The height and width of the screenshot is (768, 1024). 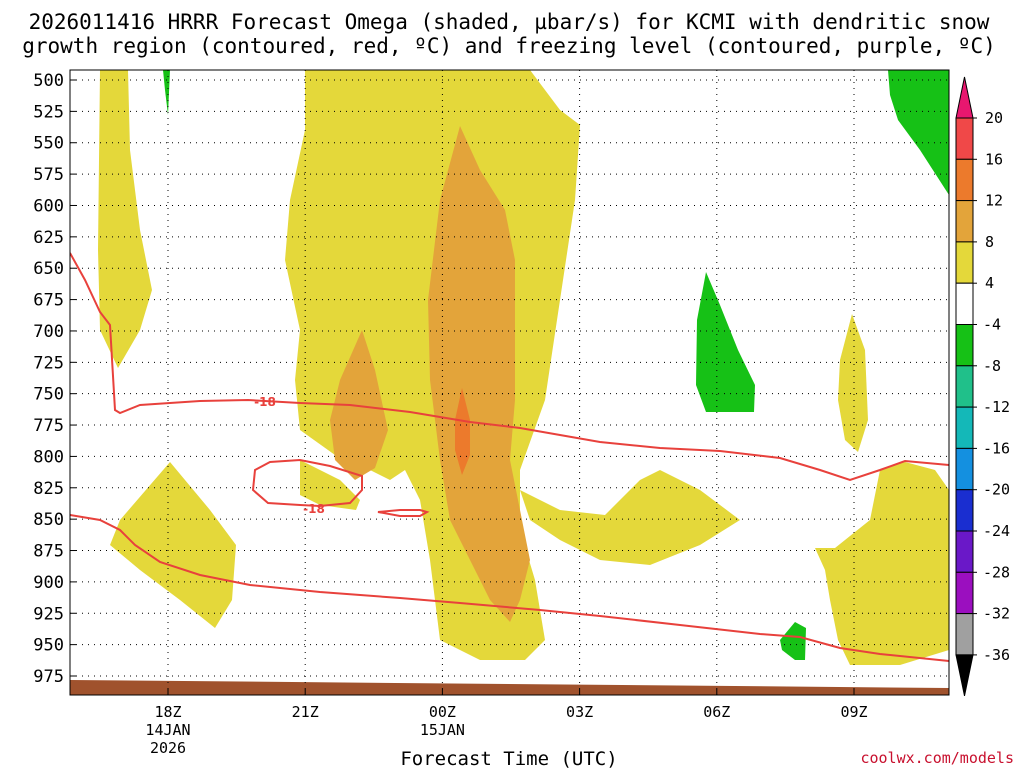 What do you see at coordinates (48, 81) in the screenshot?
I see `y-tick-label: 500` at bounding box center [48, 81].